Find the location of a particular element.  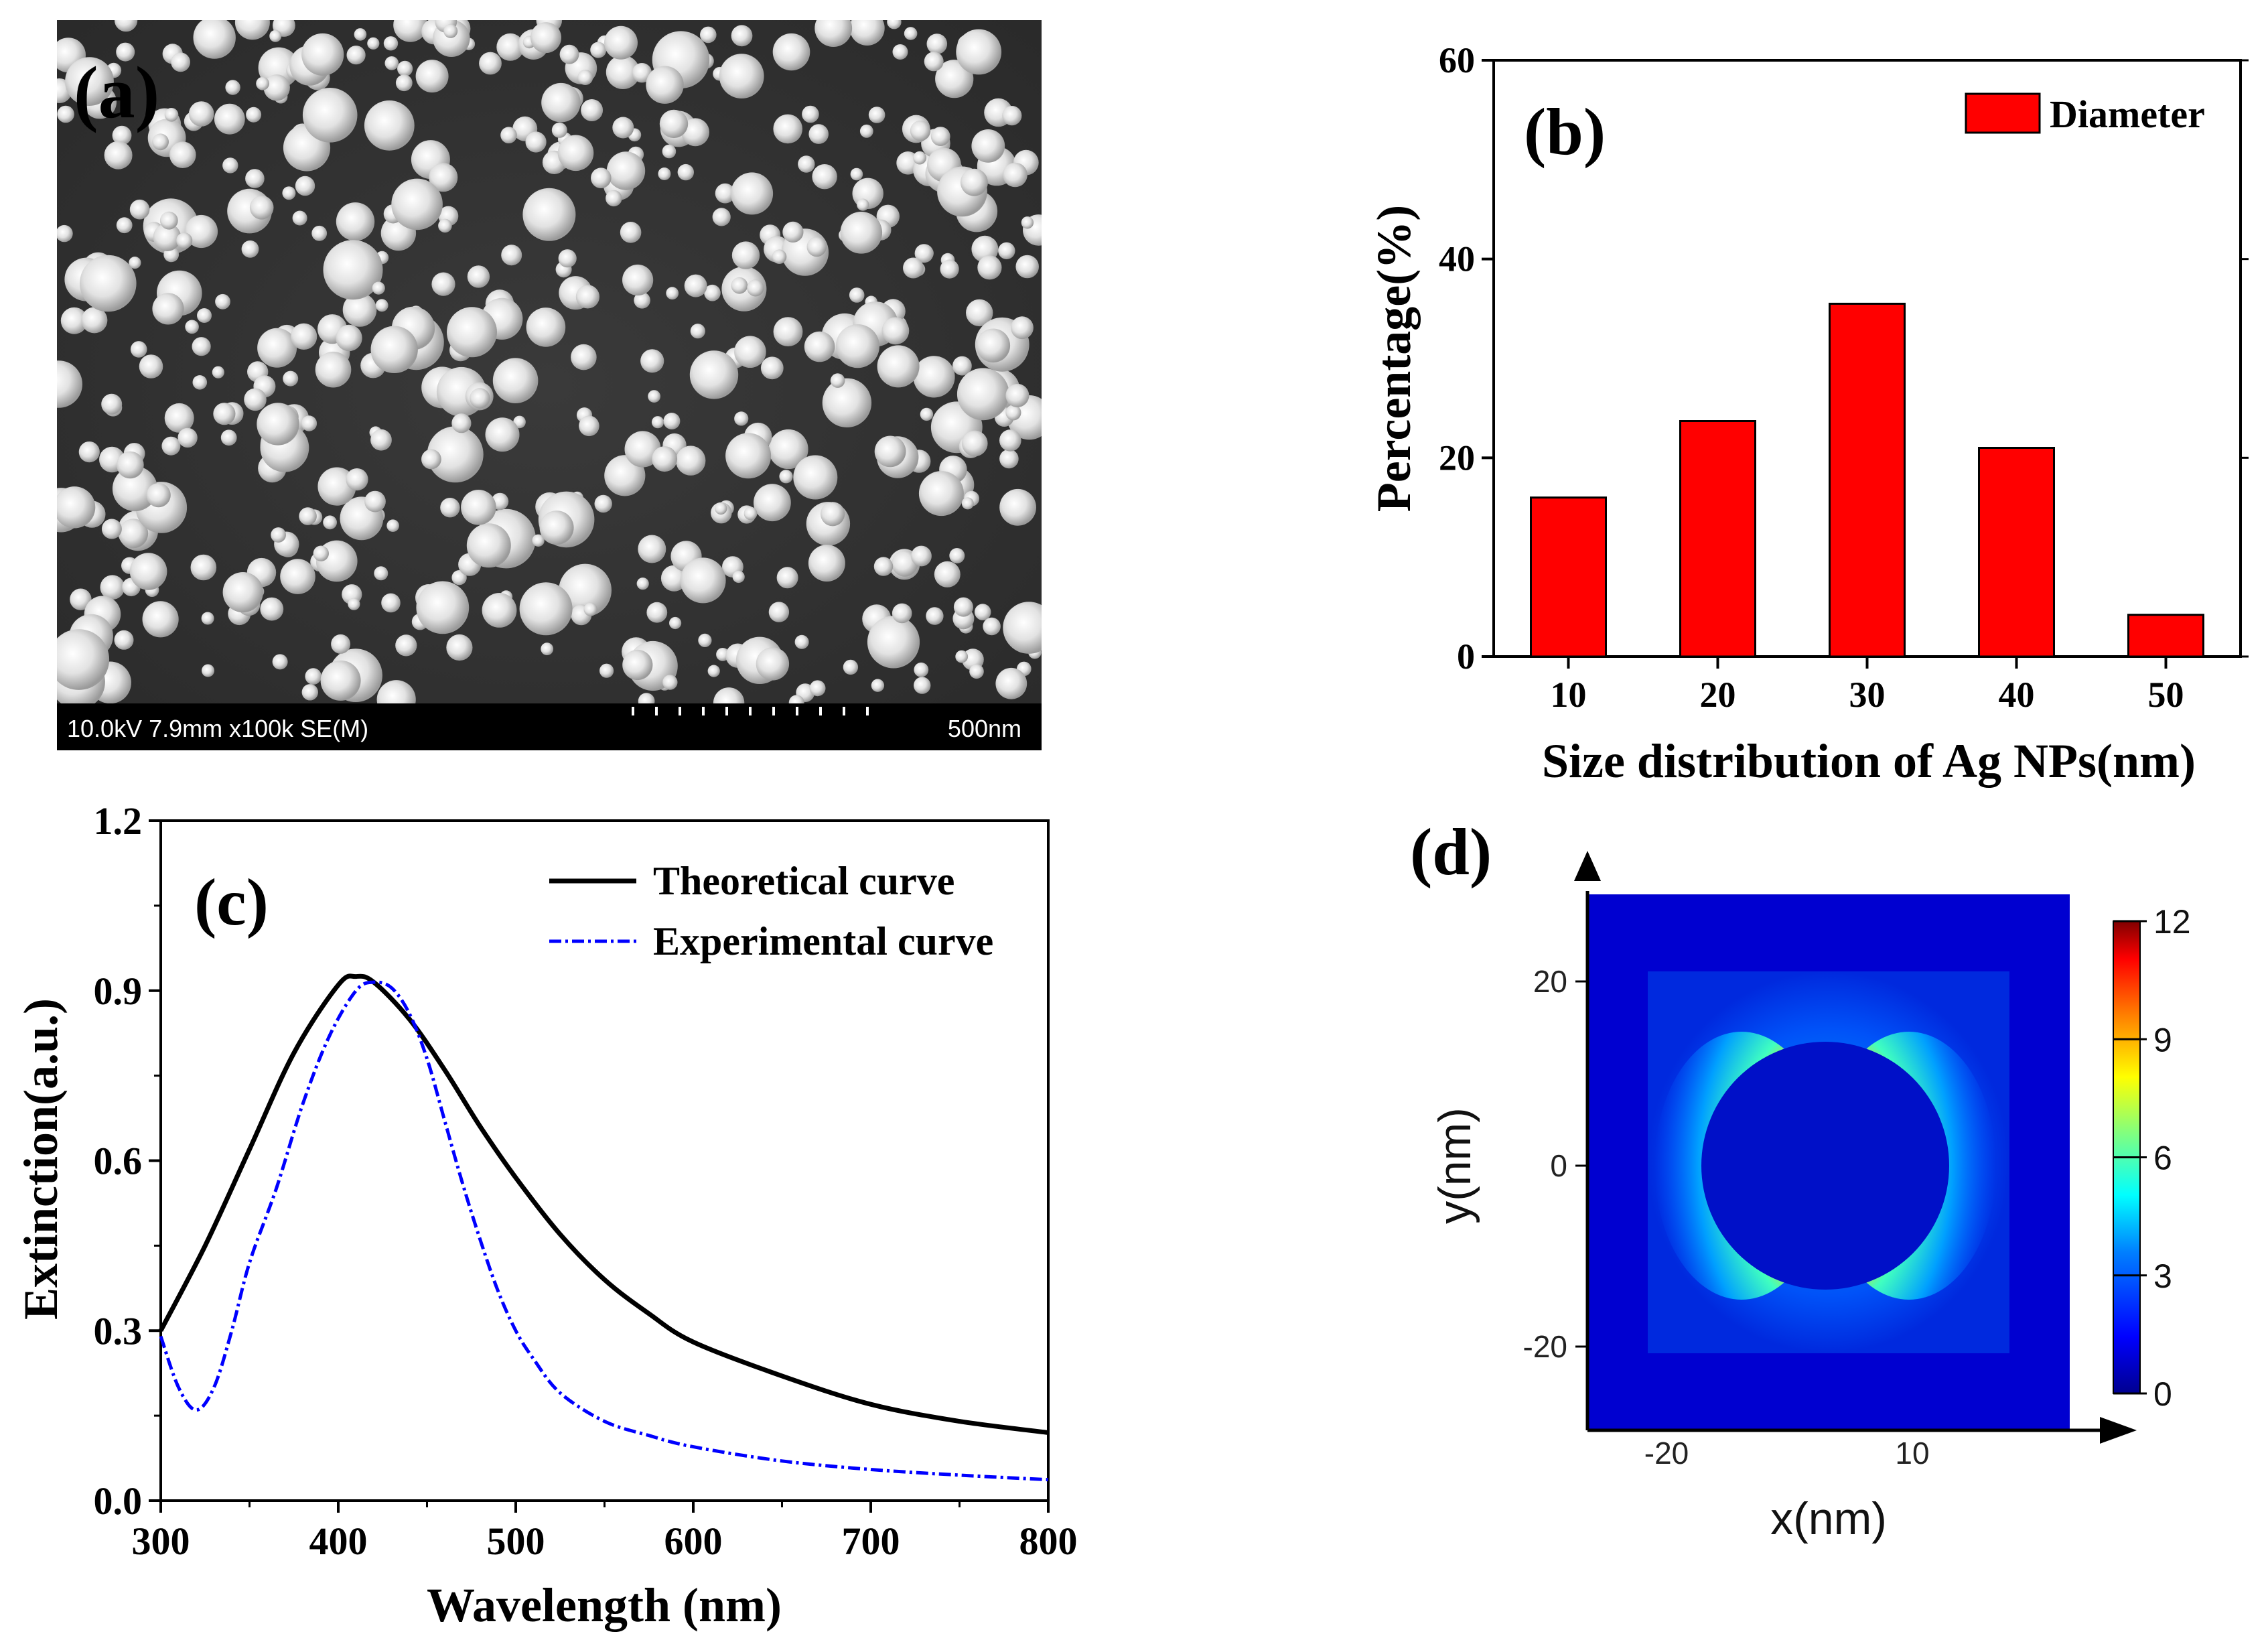

sem-scale-label: 500nm is located at coordinates (984, 728).